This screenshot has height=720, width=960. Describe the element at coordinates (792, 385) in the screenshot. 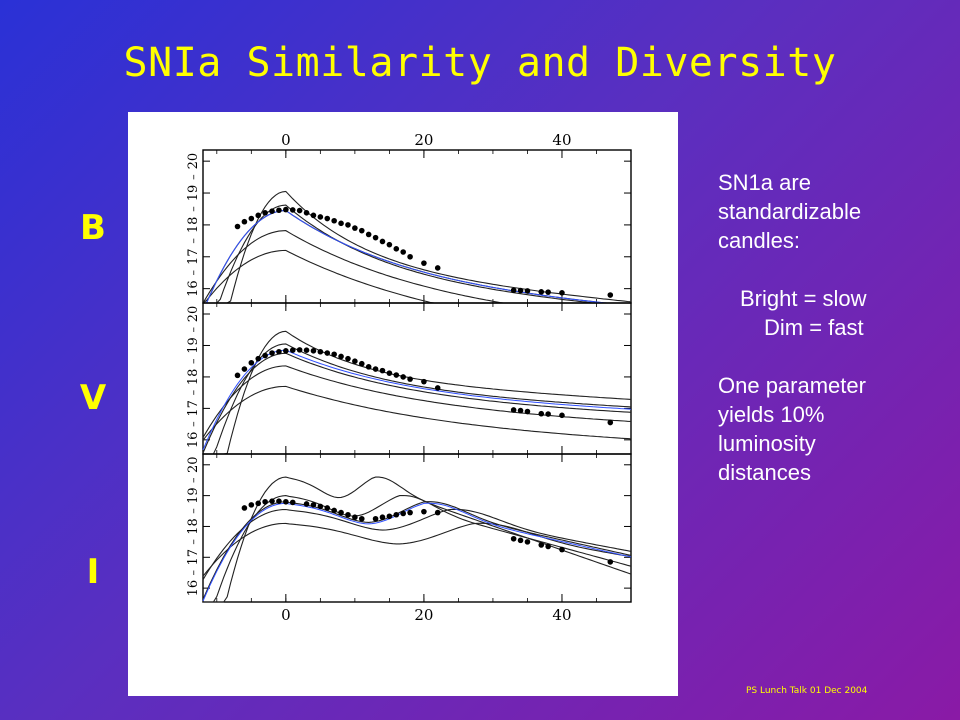

I see `side-text-line: One parameter` at that location.